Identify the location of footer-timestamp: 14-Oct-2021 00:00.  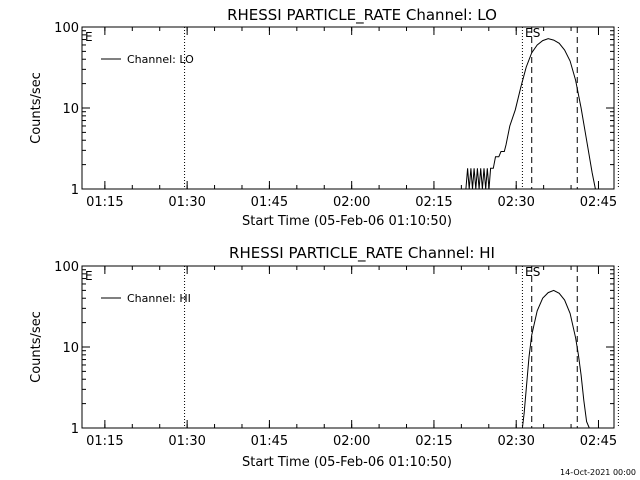
(598, 472).